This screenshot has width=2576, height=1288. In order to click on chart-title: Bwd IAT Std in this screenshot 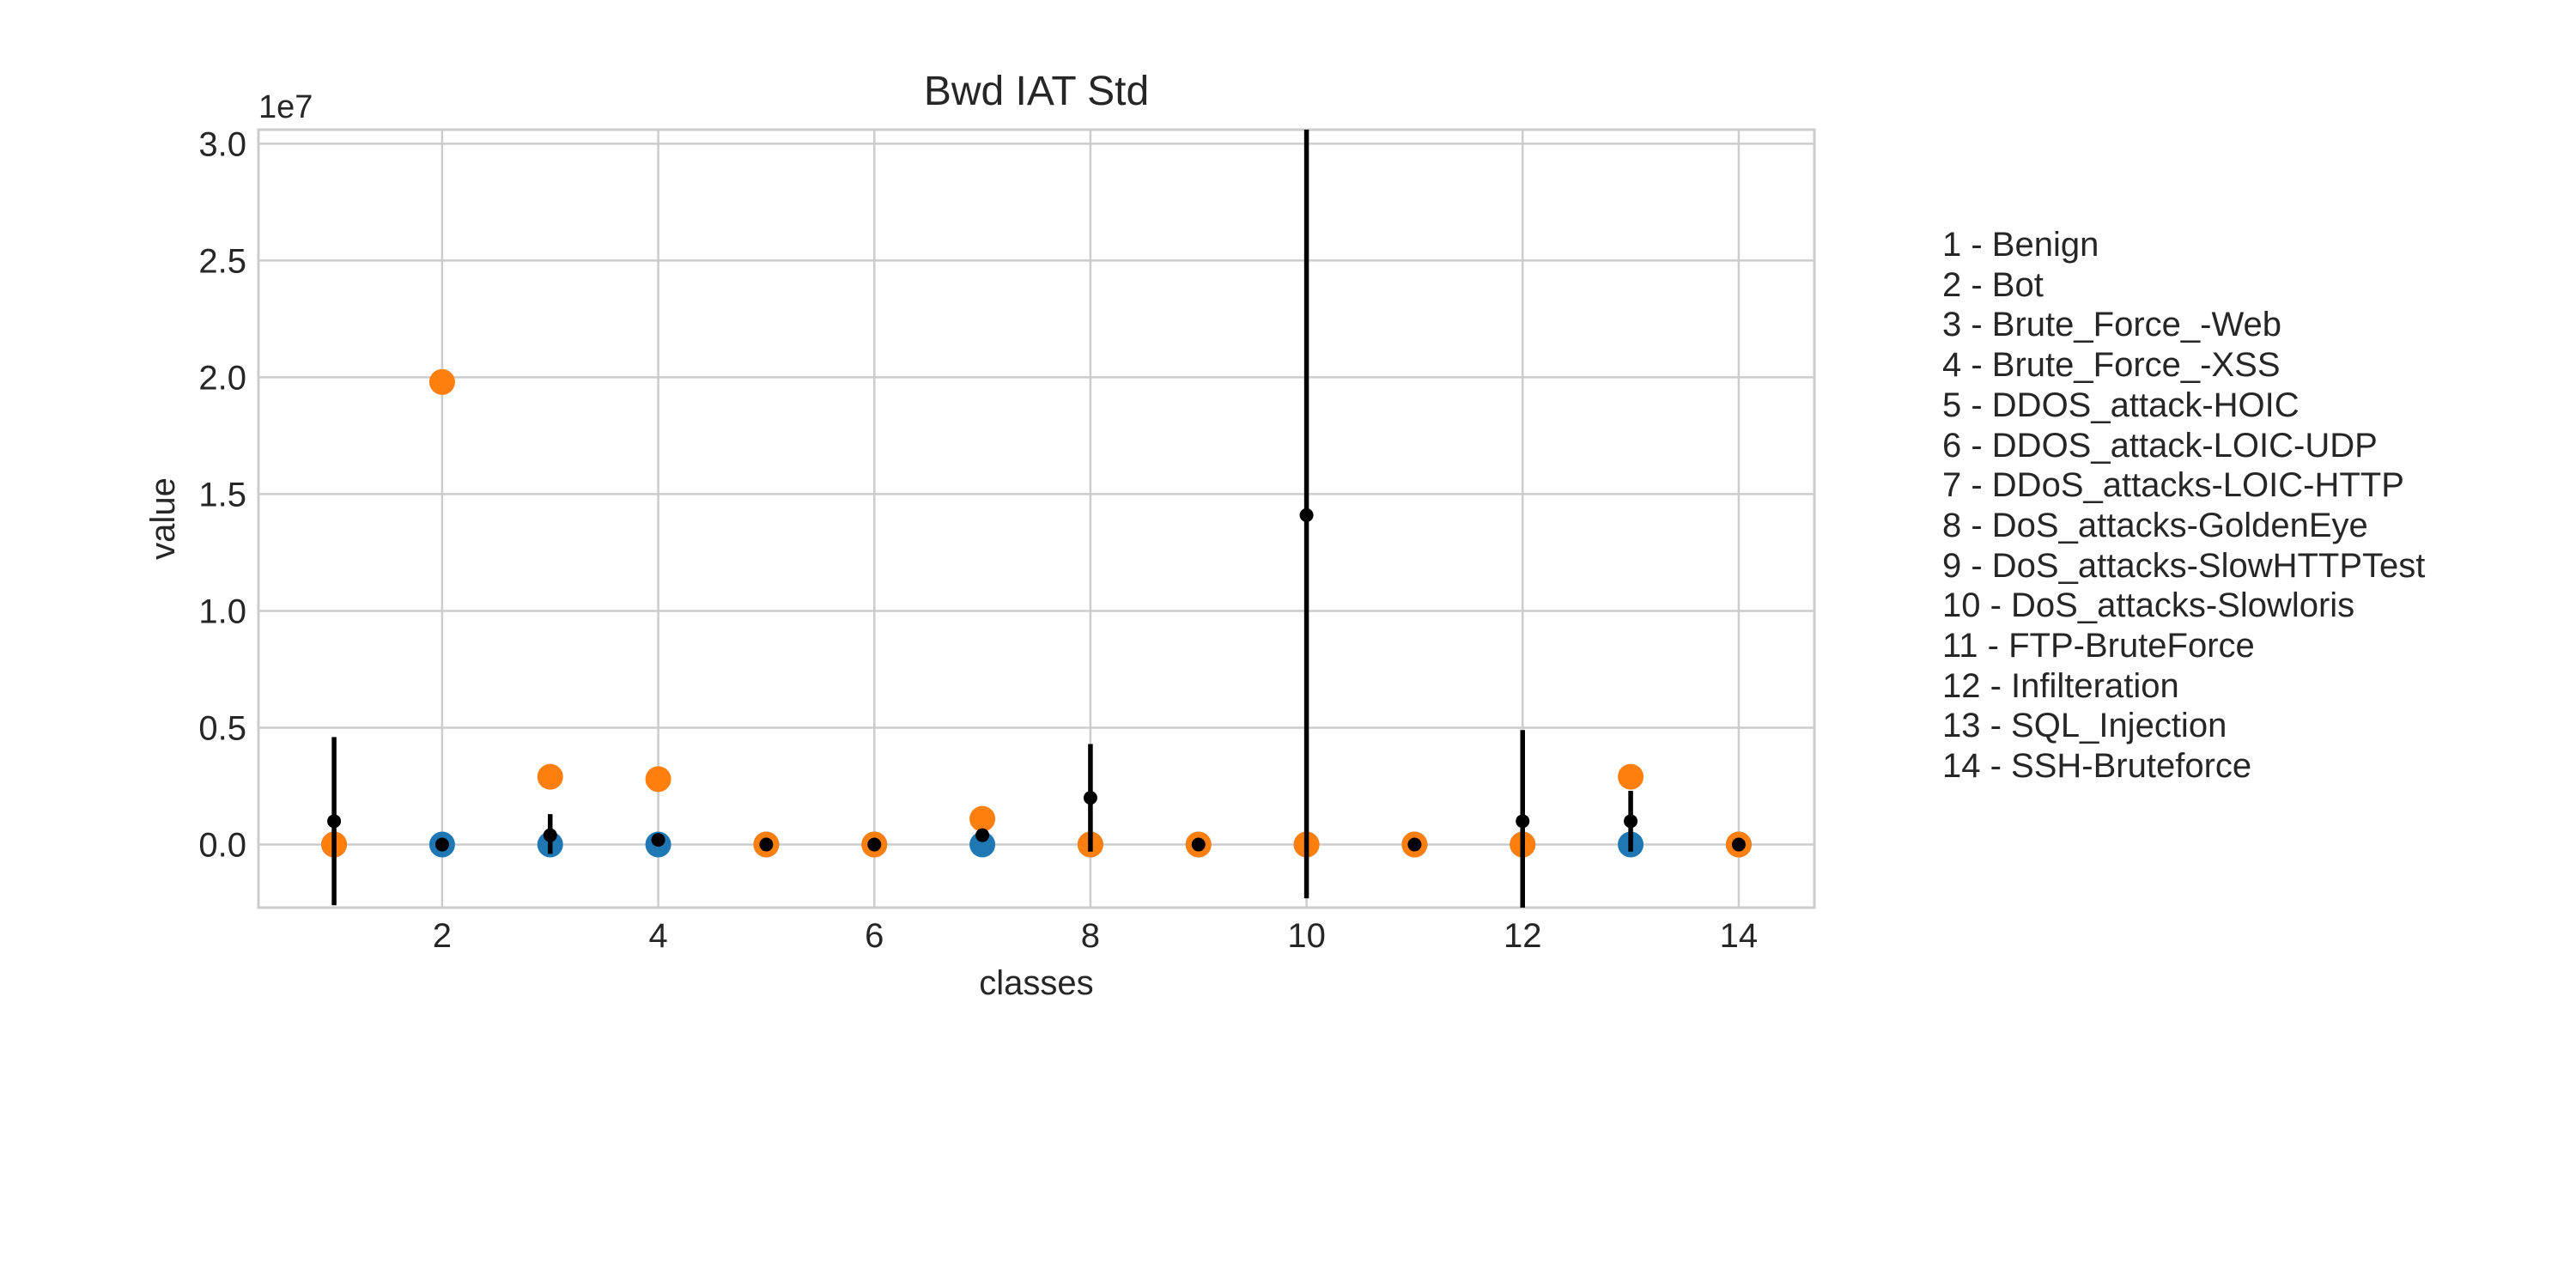, I will do `click(1036, 91)`.